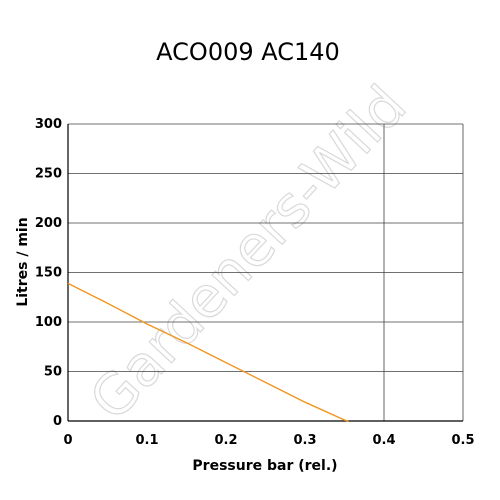  I want to click on y-tick-label: 200, so click(48, 223).